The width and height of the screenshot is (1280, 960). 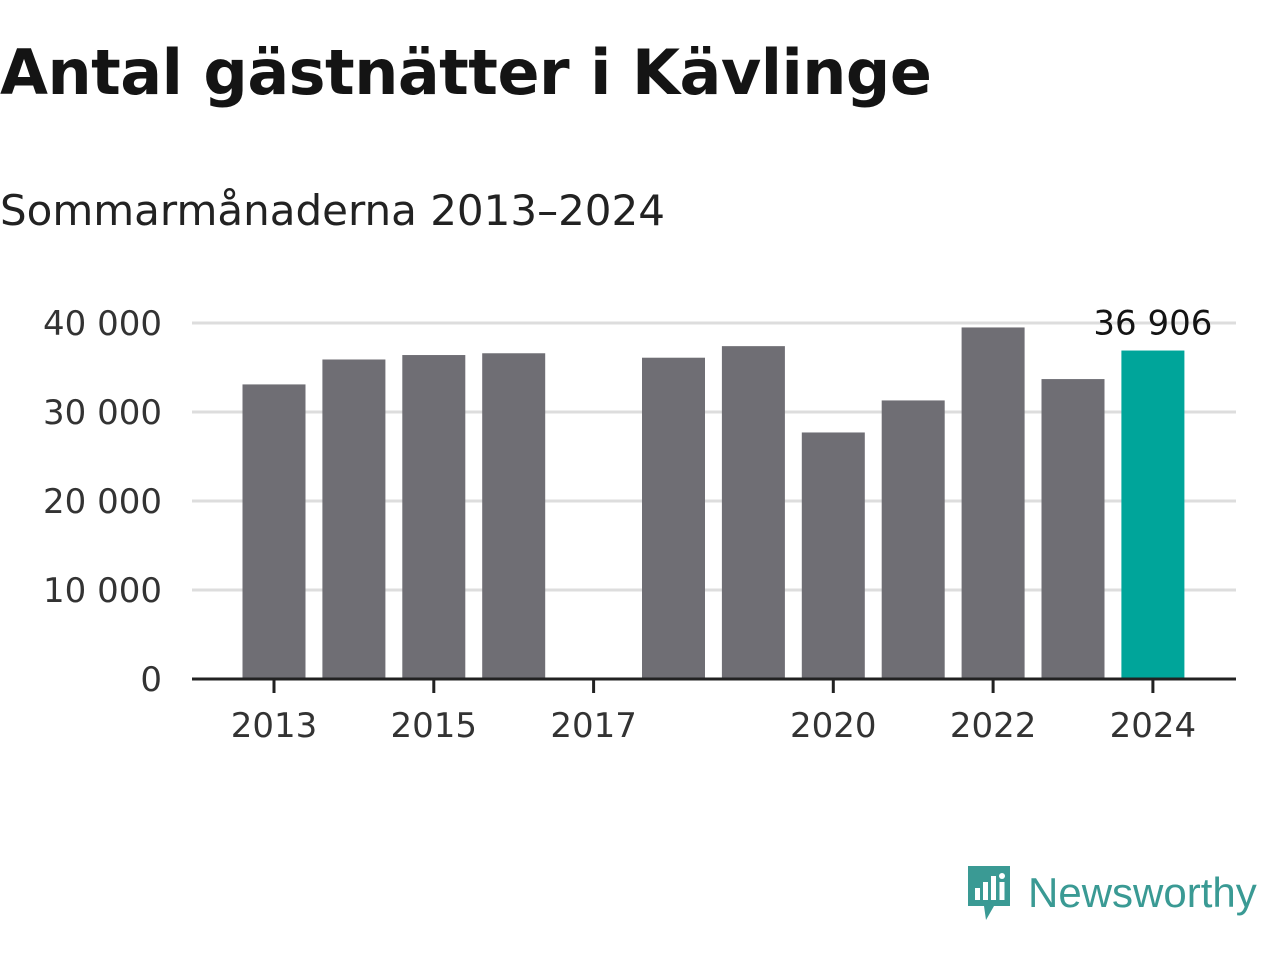 I want to click on data-label: 36 906, so click(x=1152, y=324).